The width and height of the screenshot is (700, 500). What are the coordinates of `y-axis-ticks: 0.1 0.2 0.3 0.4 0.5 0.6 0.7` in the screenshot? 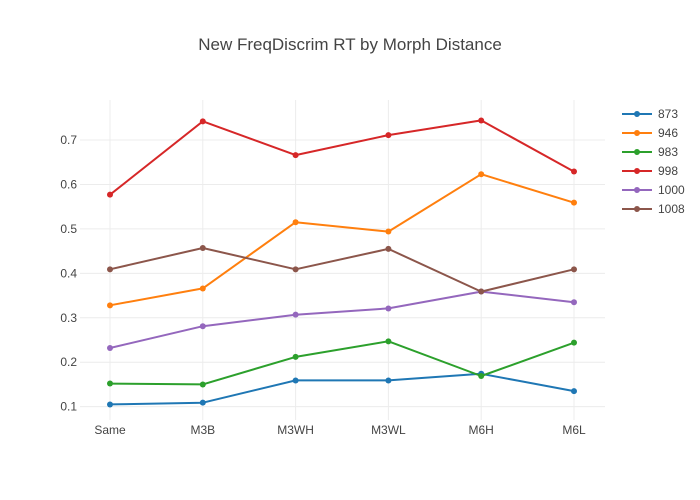 It's located at (68, 273).